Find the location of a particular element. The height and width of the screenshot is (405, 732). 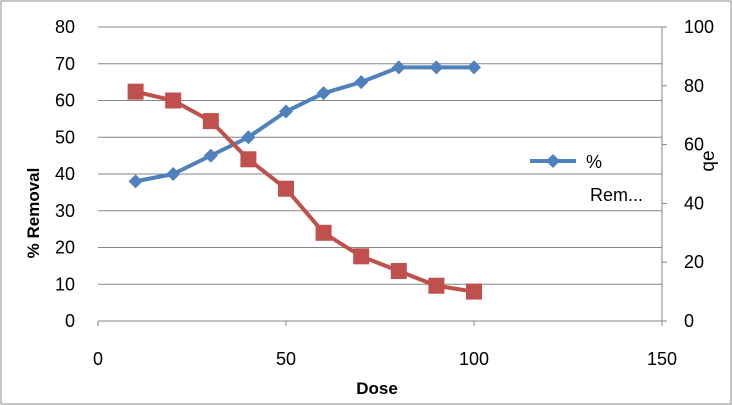

y2-axis-title: qe is located at coordinates (708, 160).